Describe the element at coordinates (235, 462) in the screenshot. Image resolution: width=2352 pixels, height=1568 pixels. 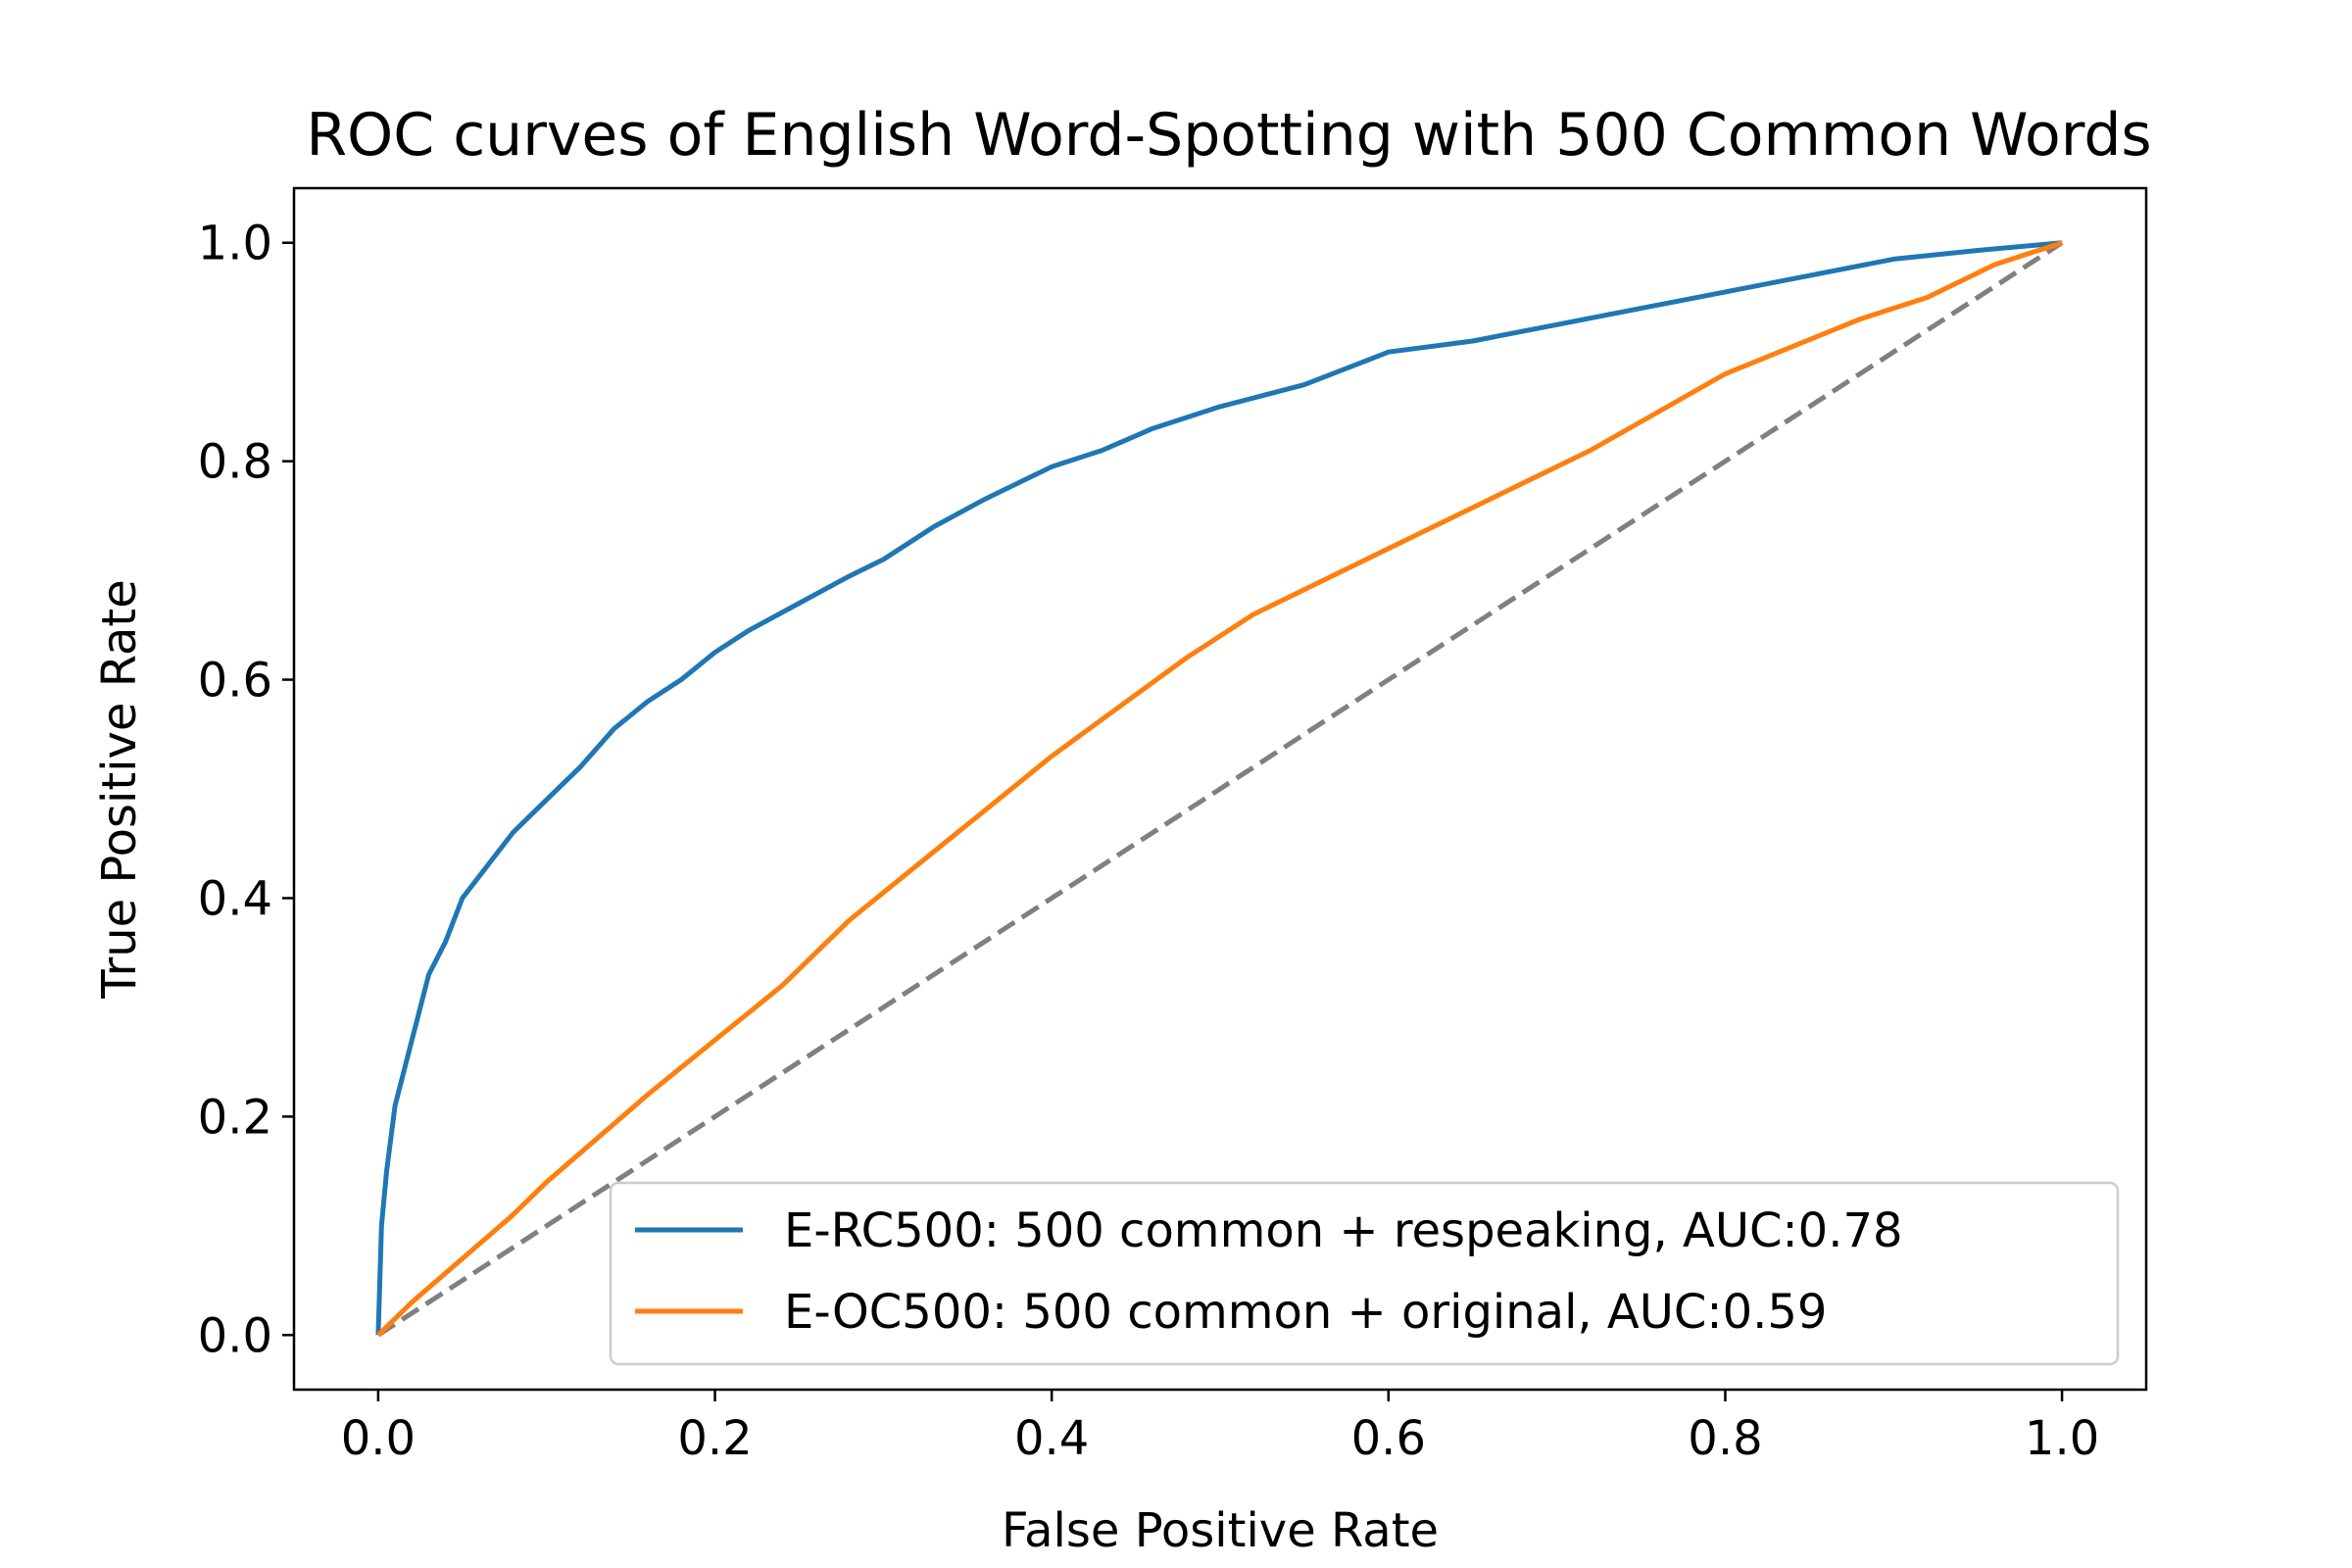
I see `y-tick-label: 0.8` at that location.